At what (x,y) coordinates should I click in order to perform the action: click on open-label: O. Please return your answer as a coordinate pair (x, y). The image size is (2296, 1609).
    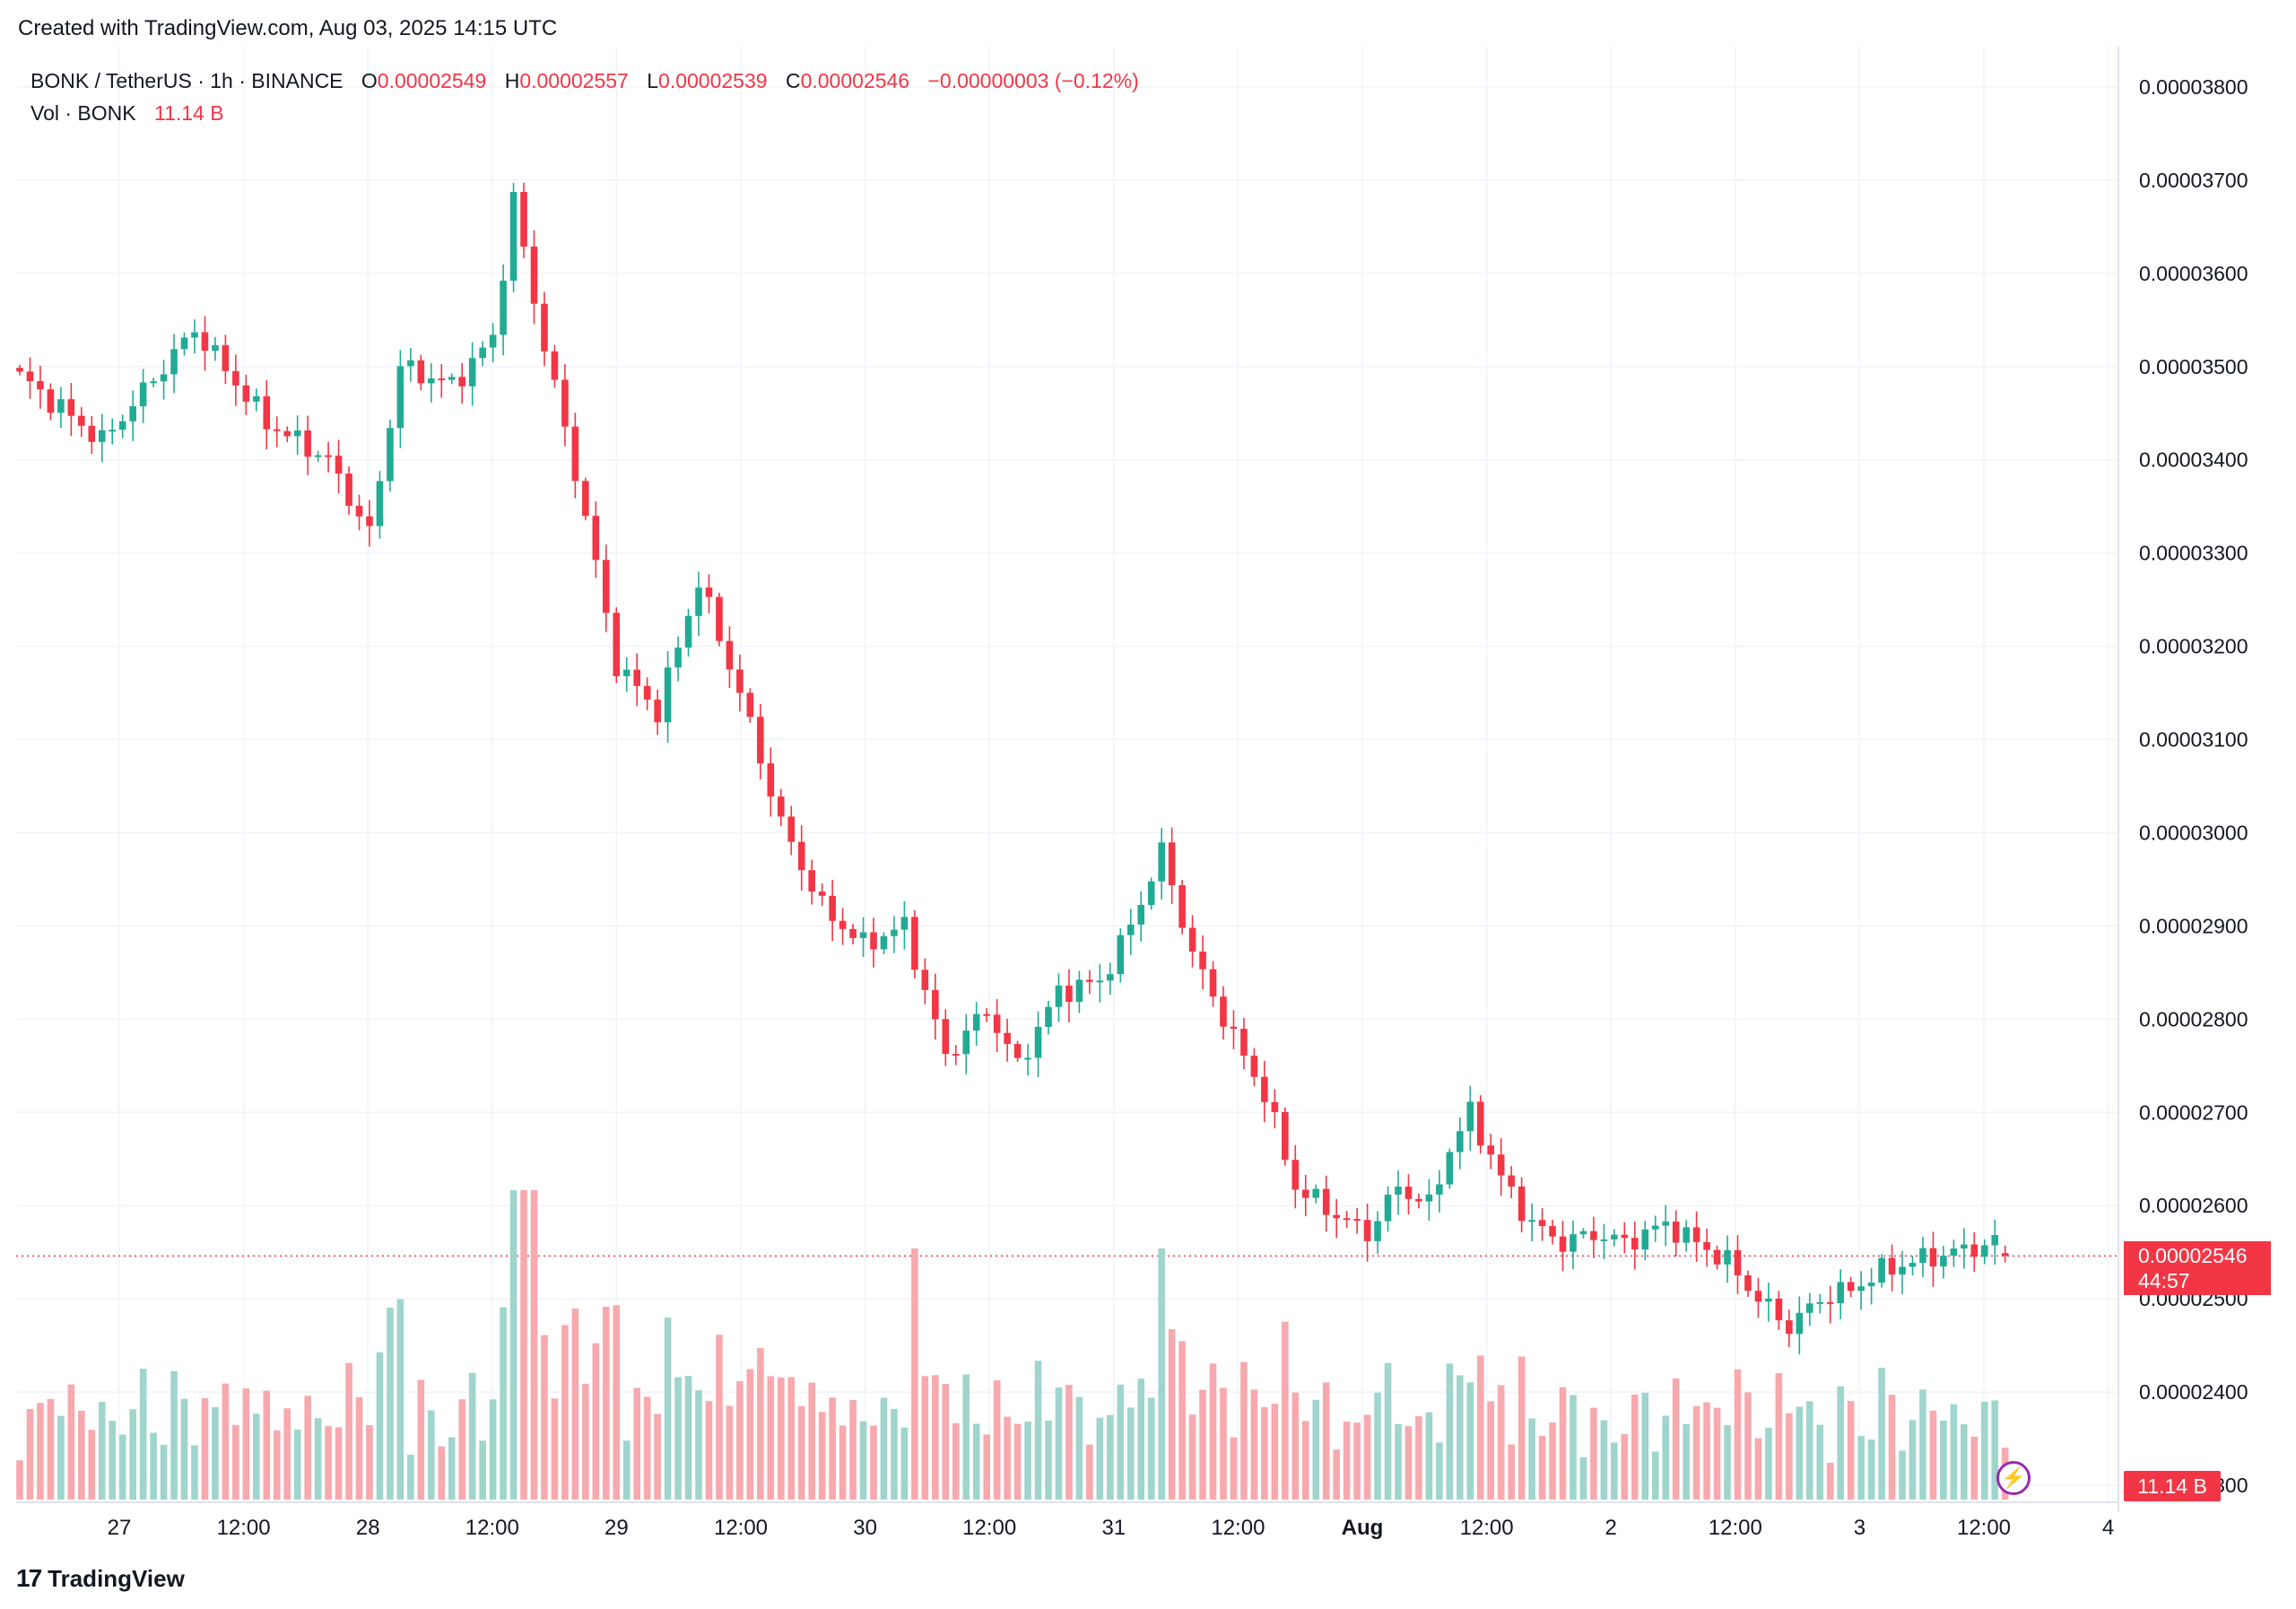
    Looking at the image, I should click on (369, 80).